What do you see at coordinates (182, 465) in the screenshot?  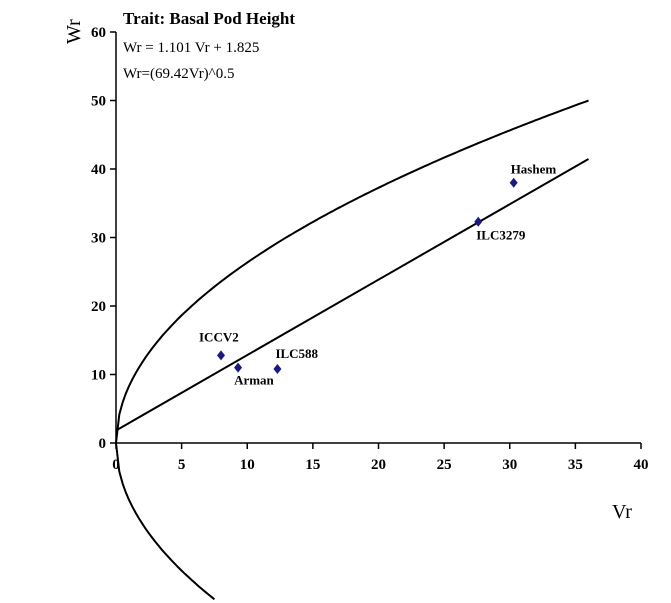 I see `x-tick-label: 5` at bounding box center [182, 465].